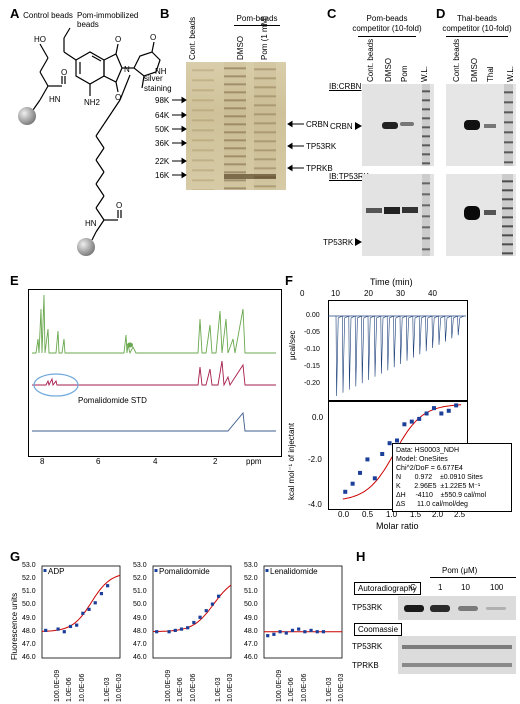  What do you see at coordinates (457, 665) in the screenshot?
I see `h-coom-band-tprkb` at bounding box center [457, 665].